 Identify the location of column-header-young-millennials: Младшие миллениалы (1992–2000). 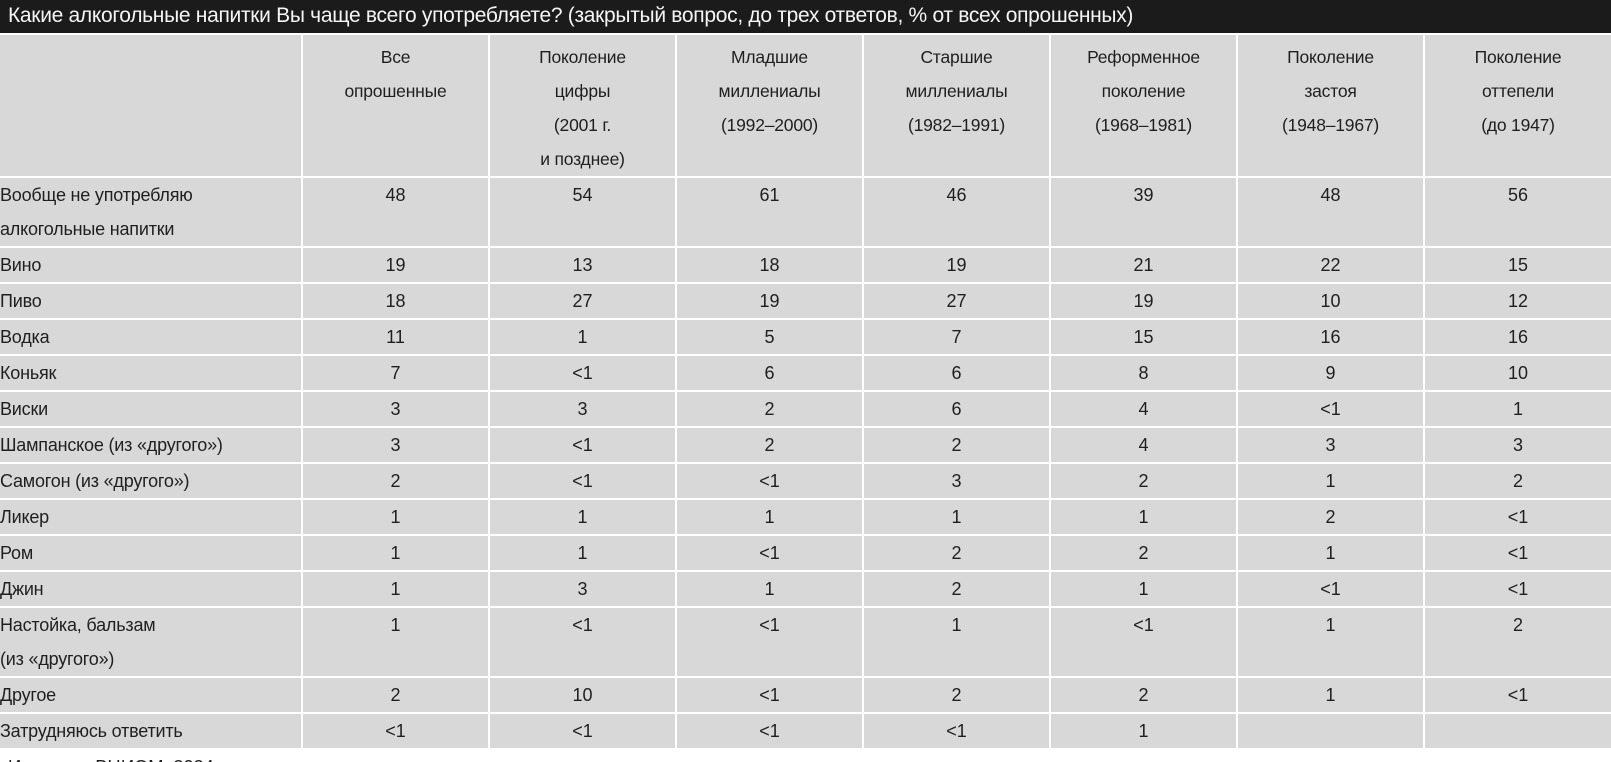
(770, 106).